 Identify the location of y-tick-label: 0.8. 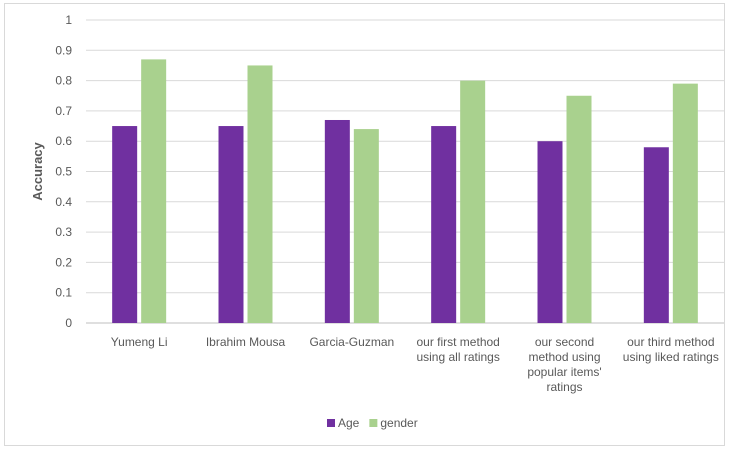
(63, 81).